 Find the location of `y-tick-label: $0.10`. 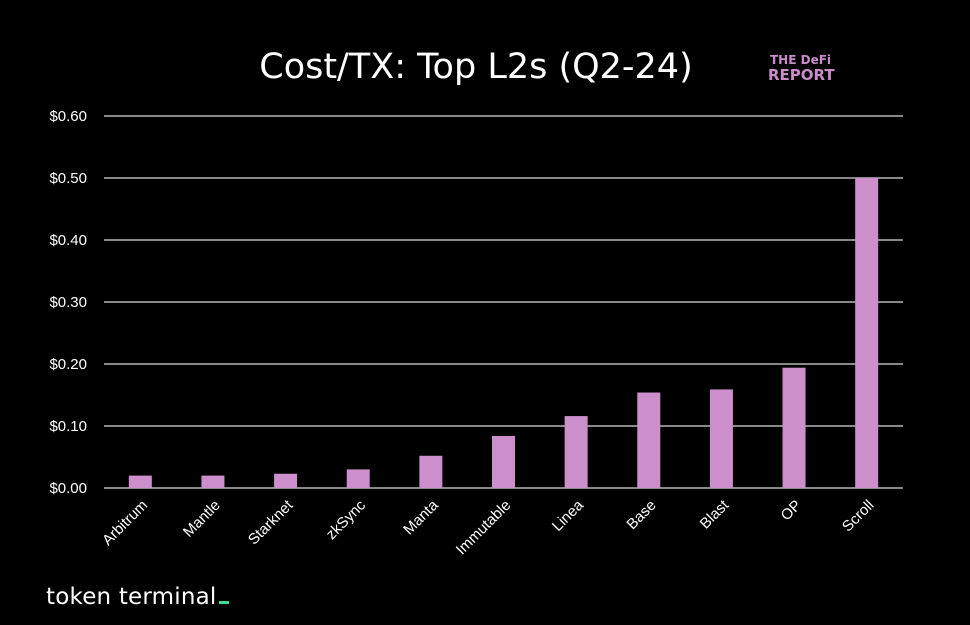

y-tick-label: $0.10 is located at coordinates (68, 426).